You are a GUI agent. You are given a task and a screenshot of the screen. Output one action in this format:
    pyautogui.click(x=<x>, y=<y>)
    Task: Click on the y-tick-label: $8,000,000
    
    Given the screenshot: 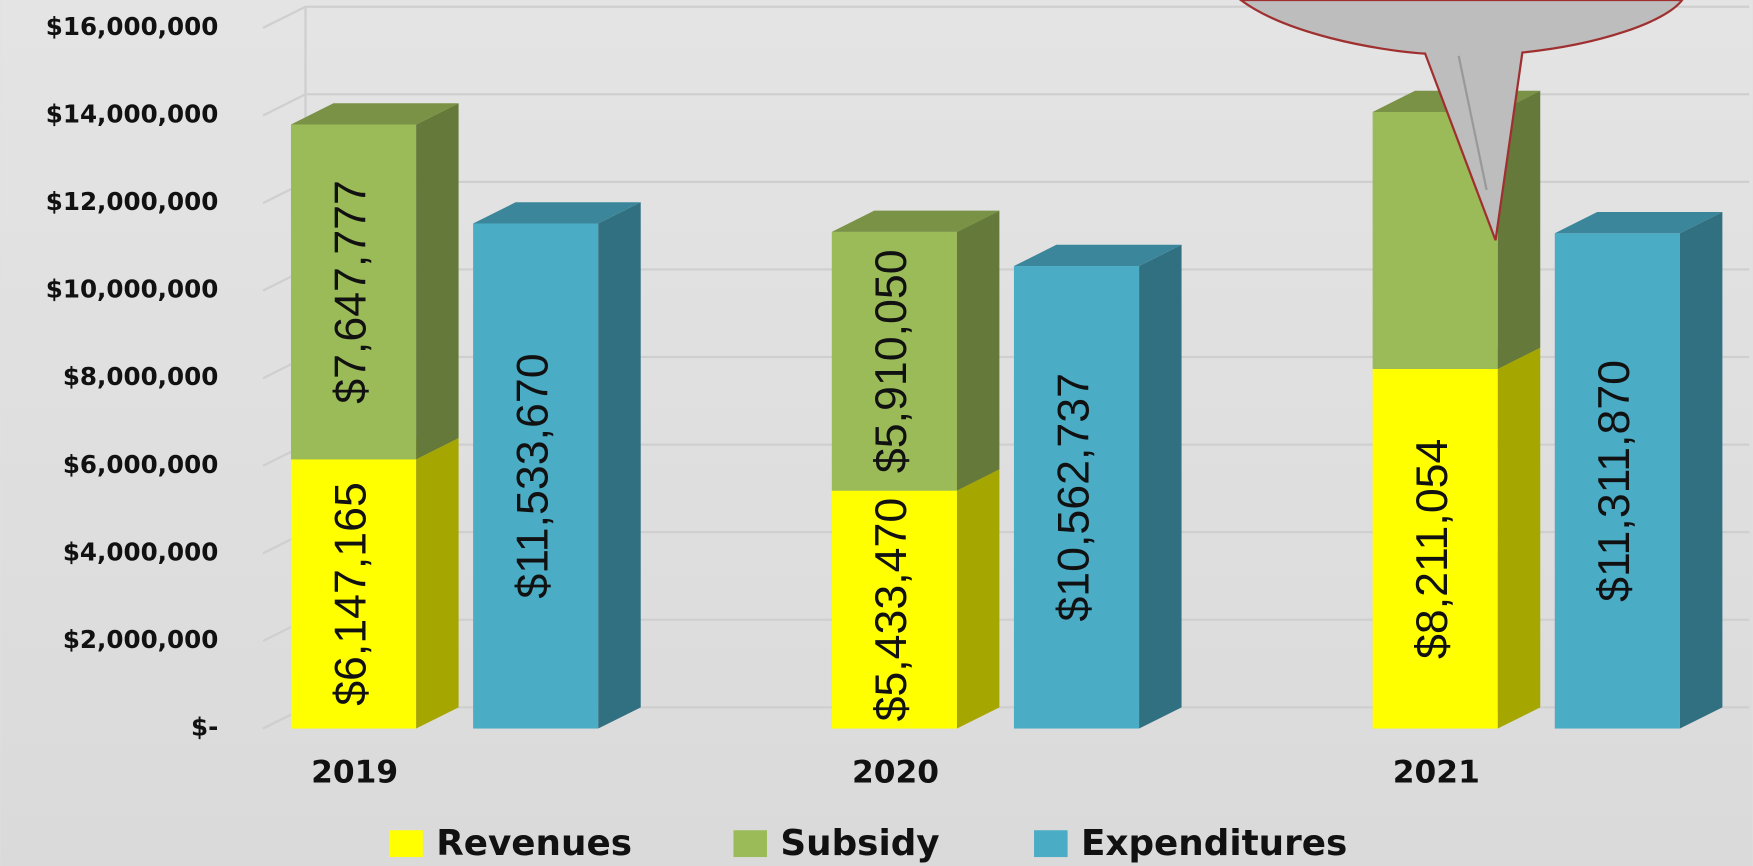 What is the action you would take?
    pyautogui.click(x=141, y=376)
    